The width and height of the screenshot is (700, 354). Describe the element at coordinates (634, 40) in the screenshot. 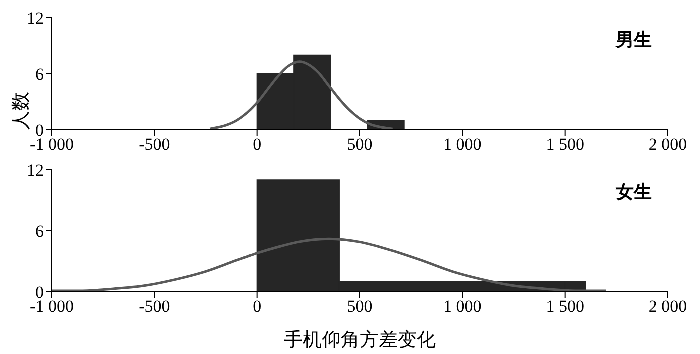

I see `annotation: 男生` at that location.